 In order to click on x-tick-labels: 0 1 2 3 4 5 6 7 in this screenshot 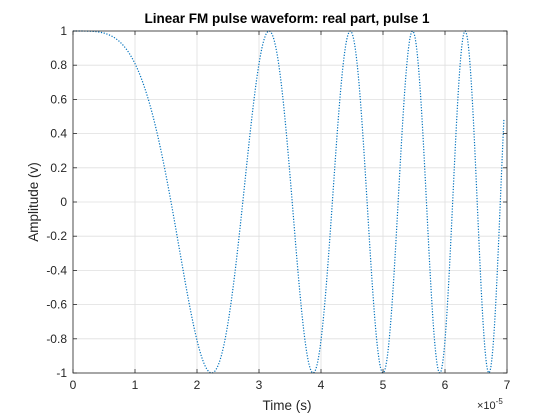, I will do `click(290, 385)`.